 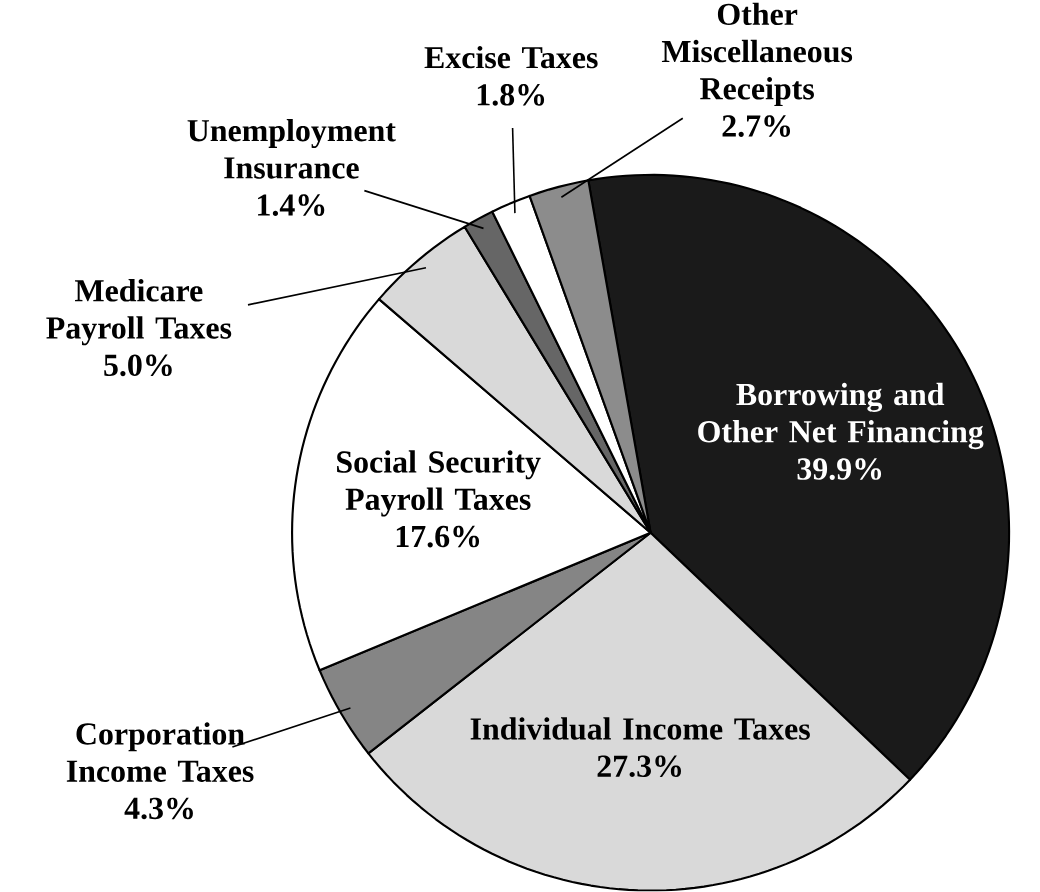 What do you see at coordinates (158, 808) in the screenshot?
I see `data-label: 4.3%` at bounding box center [158, 808].